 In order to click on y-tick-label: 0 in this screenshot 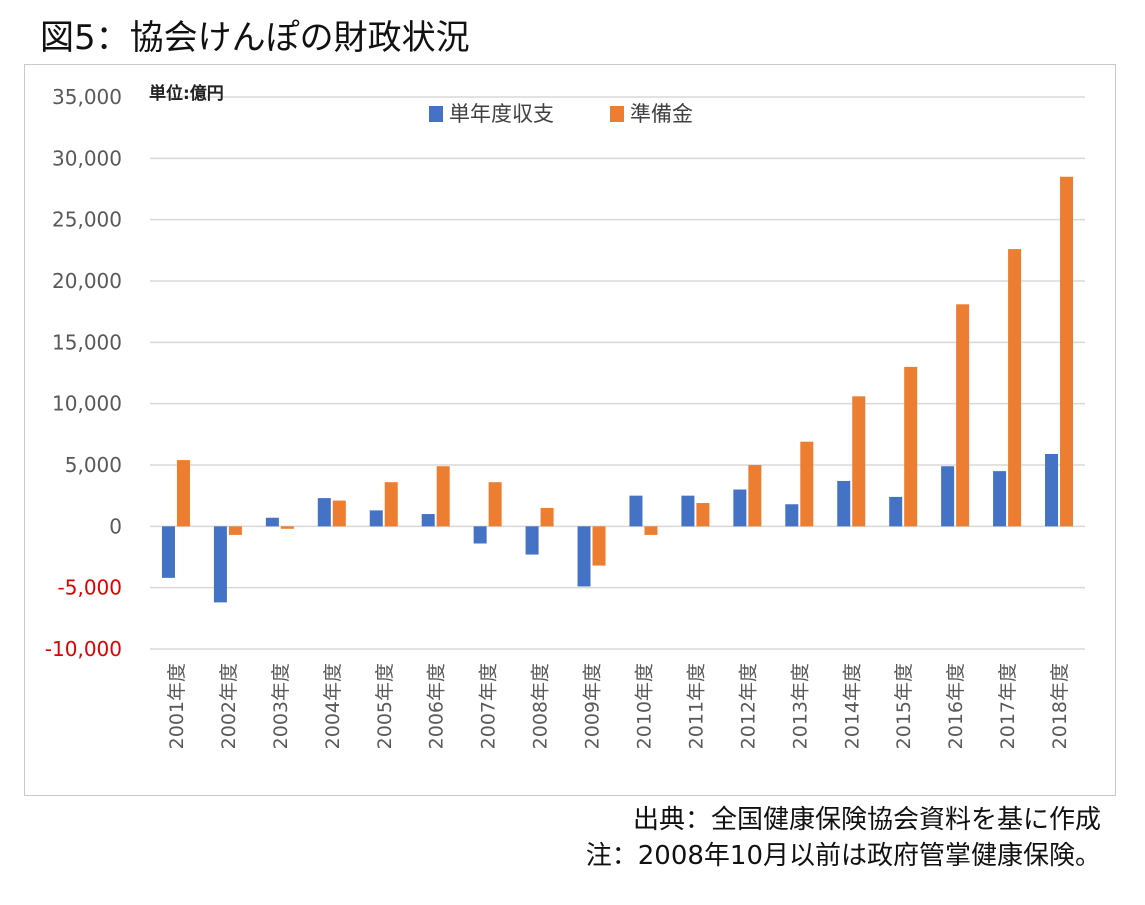, I will do `click(115, 526)`.